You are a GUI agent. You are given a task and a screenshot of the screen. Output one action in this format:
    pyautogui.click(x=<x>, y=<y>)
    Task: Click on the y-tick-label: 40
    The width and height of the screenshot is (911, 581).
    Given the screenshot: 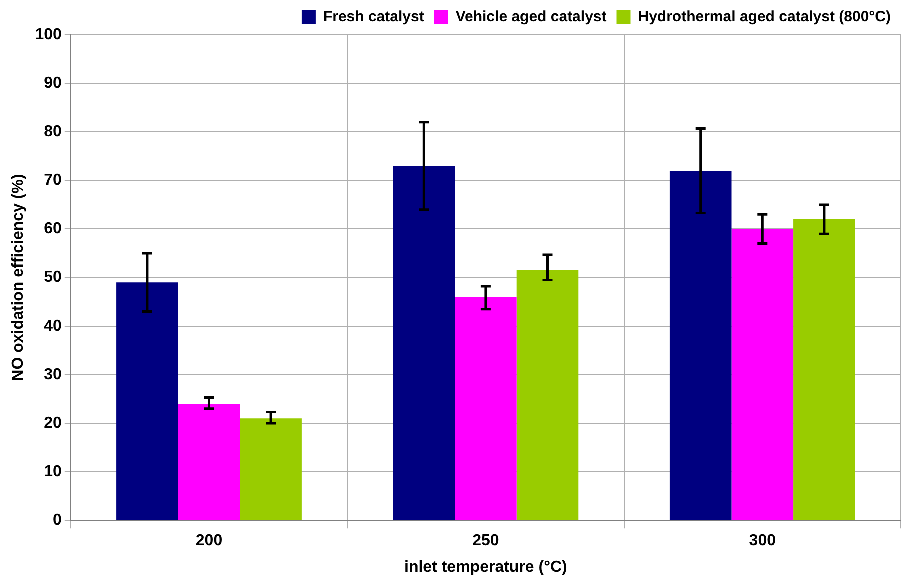 What is the action you would take?
    pyautogui.click(x=53, y=326)
    